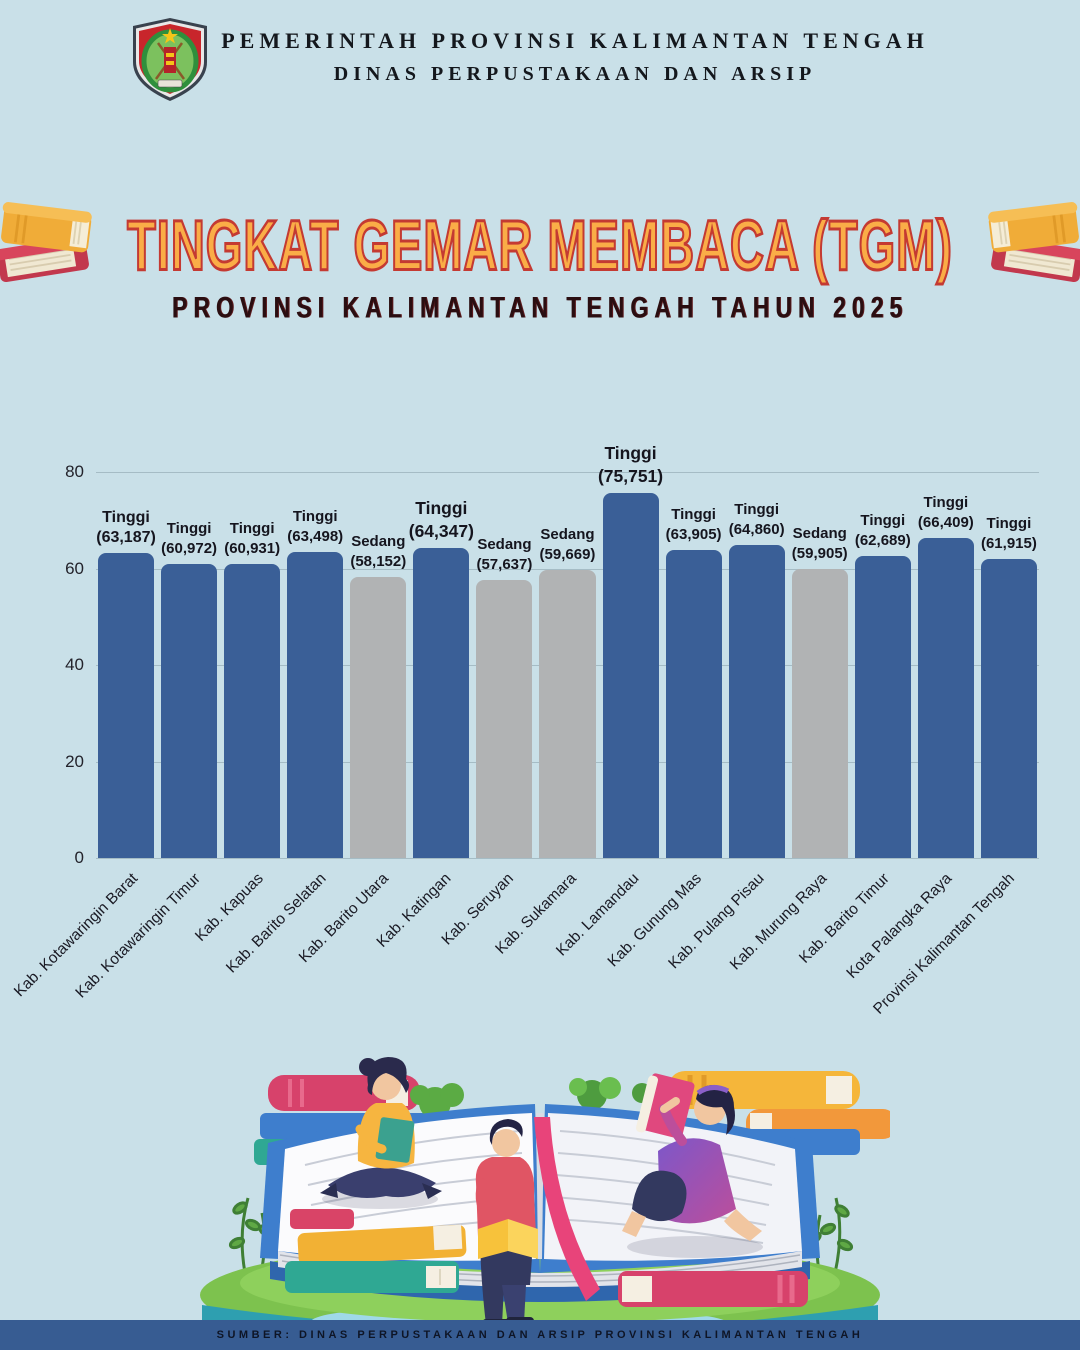 This screenshot has width=1080, height=1350. What do you see at coordinates (630, 464) in the screenshot?
I see `bar-value-label-9: Tinggi (75,751)` at bounding box center [630, 464].